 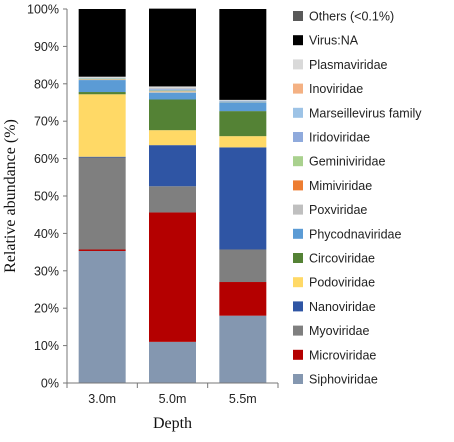 What do you see at coordinates (102, 399) in the screenshot?
I see `x-tick-label: 3.0m` at bounding box center [102, 399].